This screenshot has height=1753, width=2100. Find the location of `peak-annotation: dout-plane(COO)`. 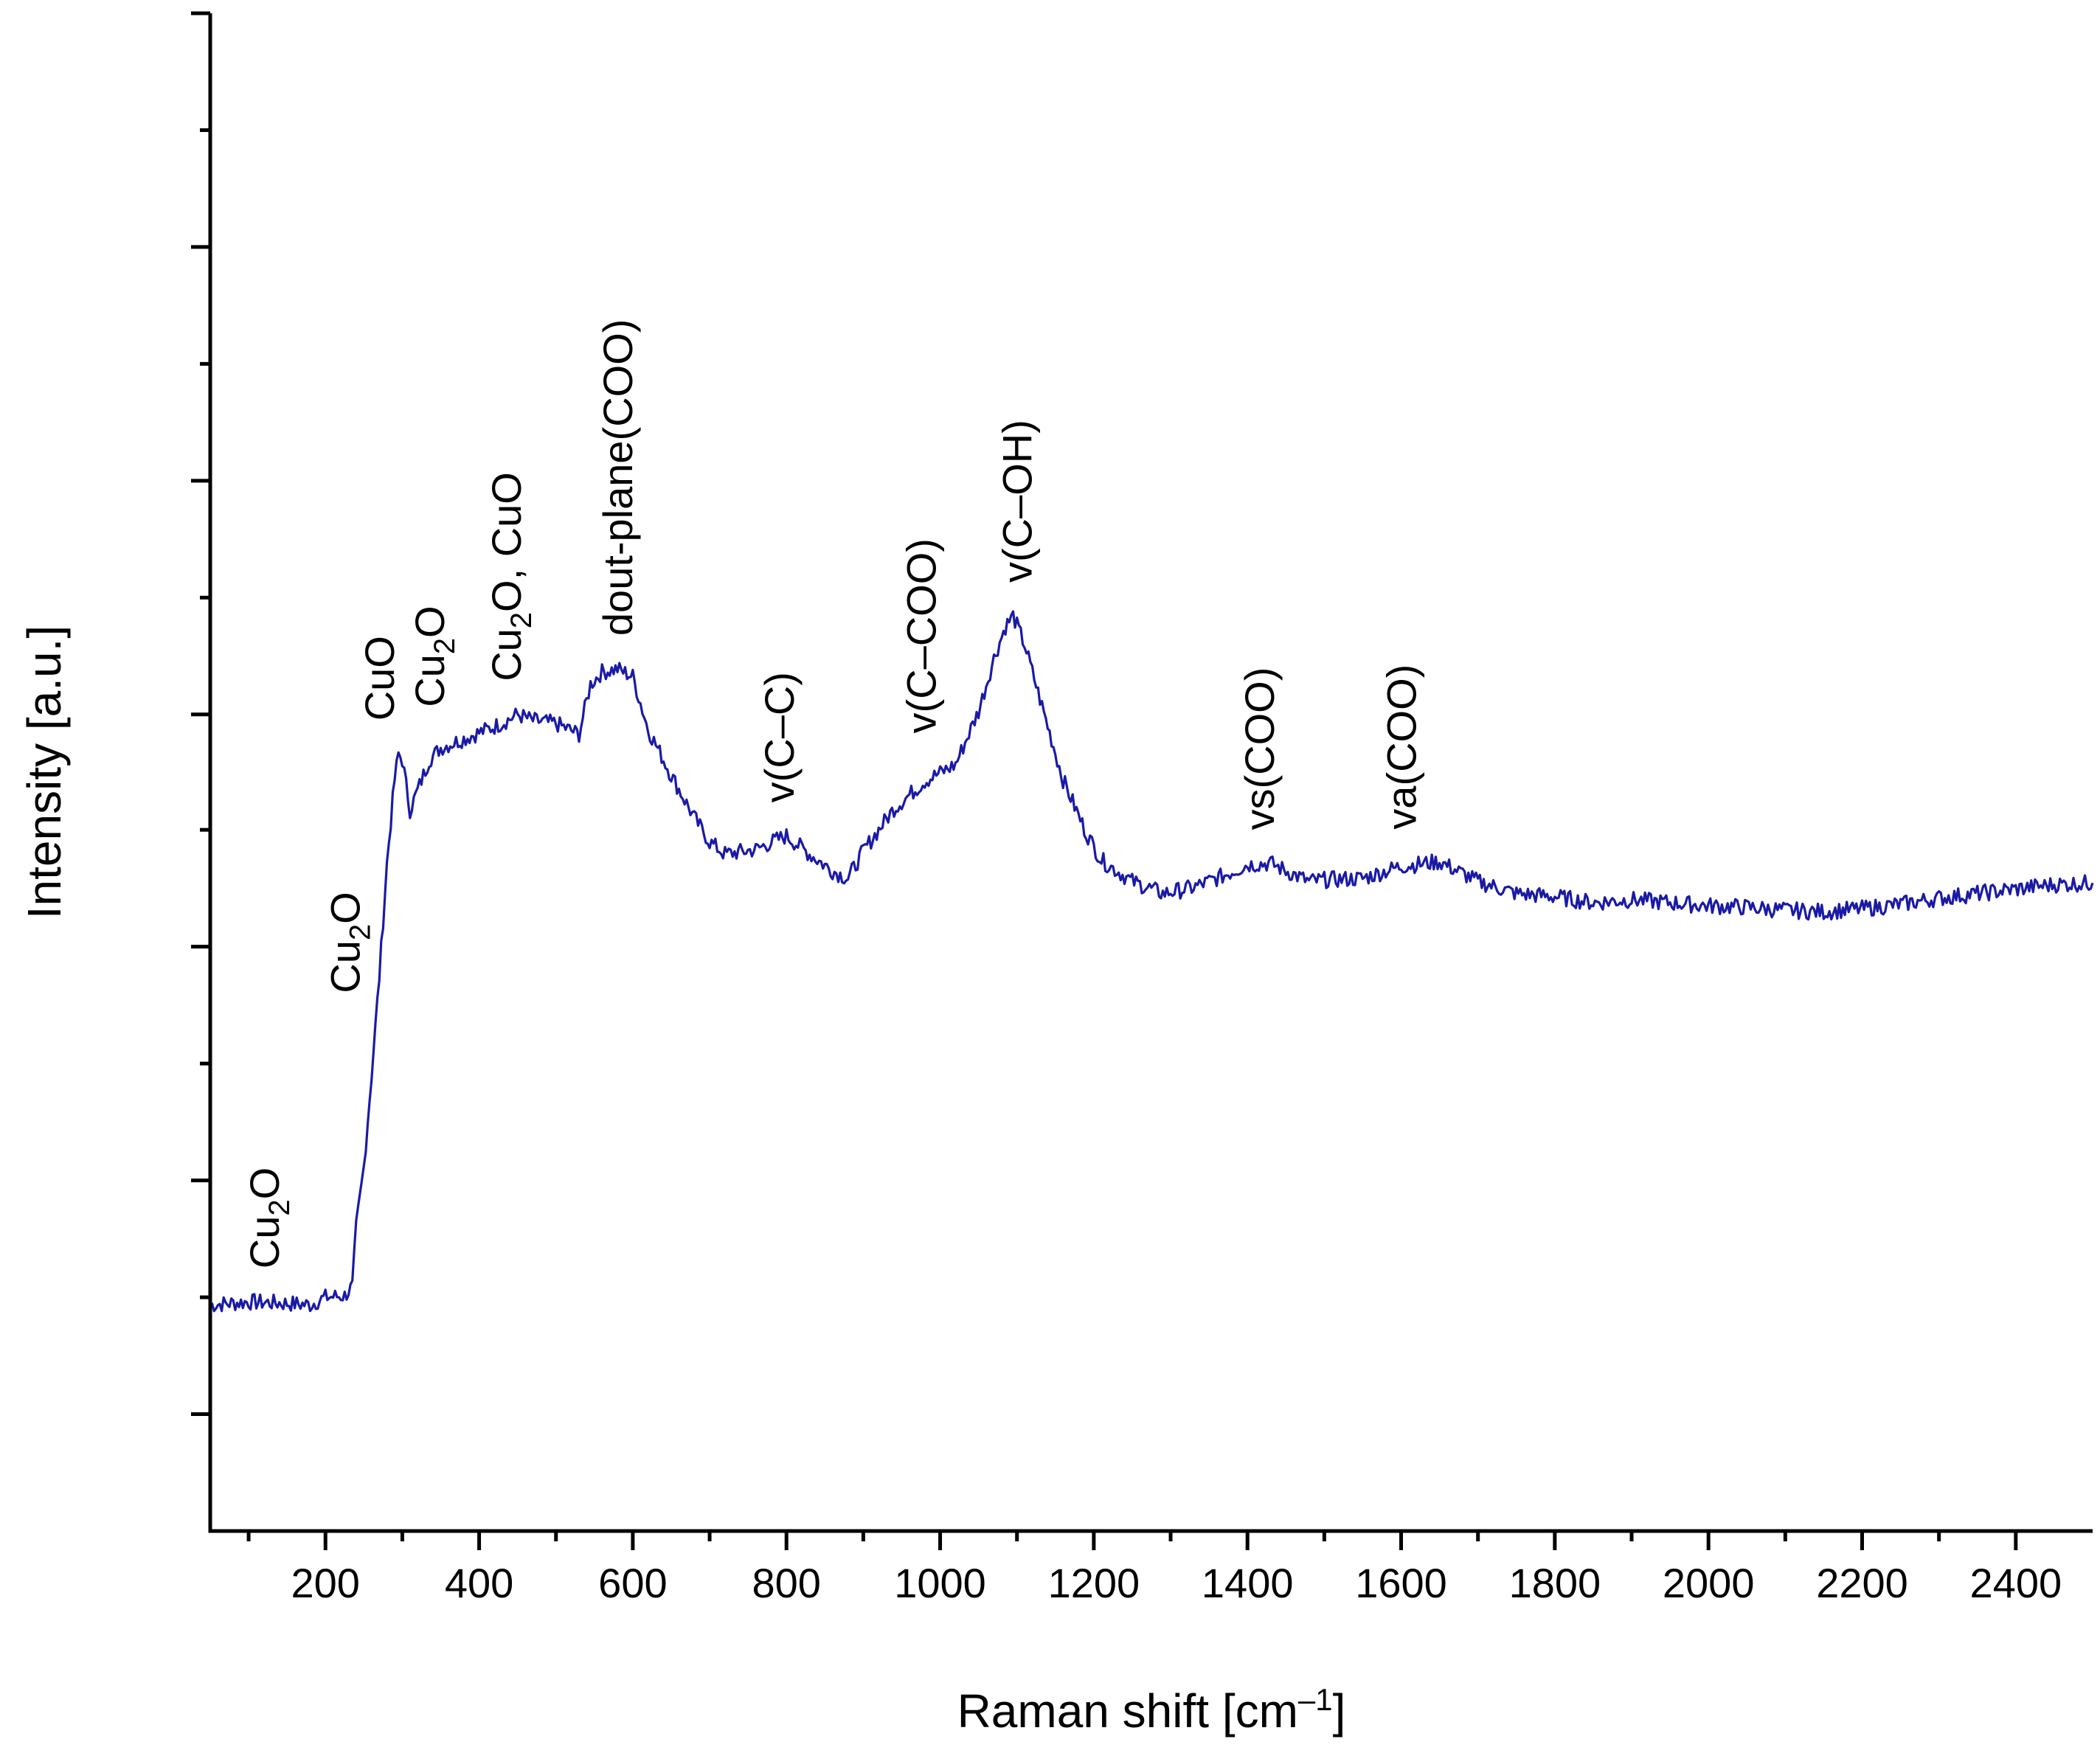

peak-annotation: dout-plane(COO) is located at coordinates (618, 477).